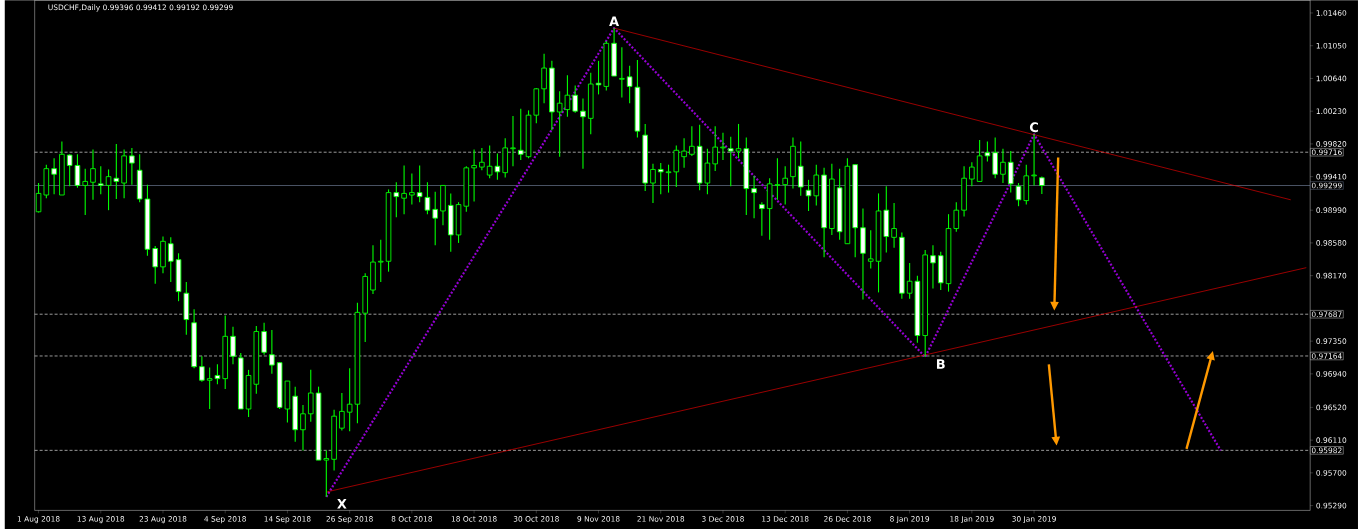 The image size is (1358, 529). Describe the element at coordinates (614, 21) in the screenshot. I see `annotation: A` at that location.